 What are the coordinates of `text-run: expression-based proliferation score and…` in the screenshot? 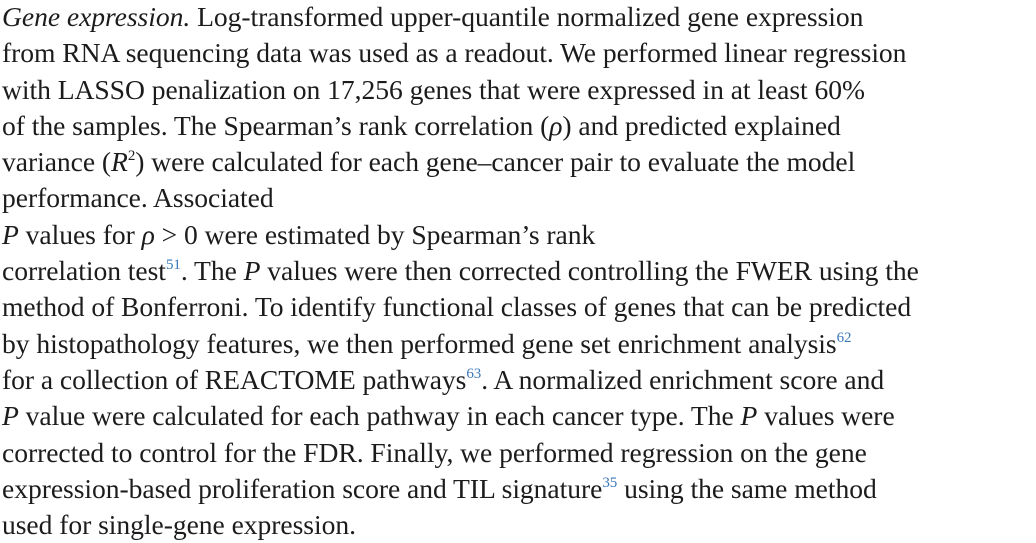 It's located at (302, 488).